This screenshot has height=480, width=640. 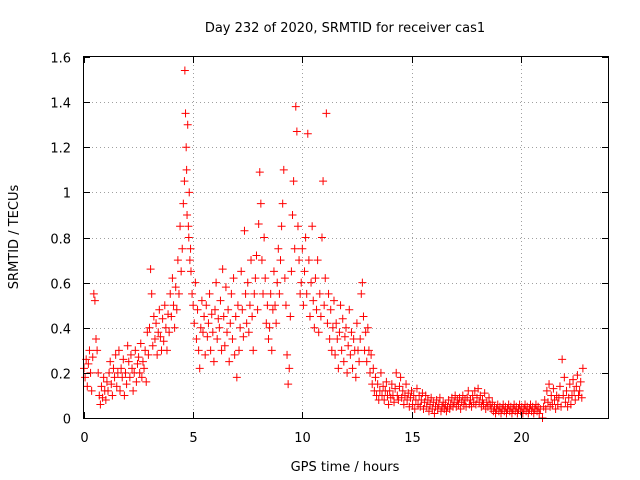 I want to click on y-tick-label: 1.4, so click(x=60, y=104).